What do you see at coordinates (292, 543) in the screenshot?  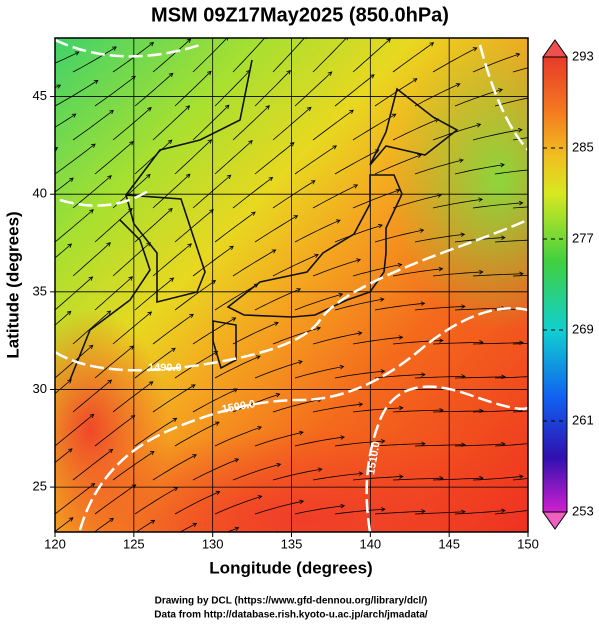 I see `x-tick-label: 135` at bounding box center [292, 543].